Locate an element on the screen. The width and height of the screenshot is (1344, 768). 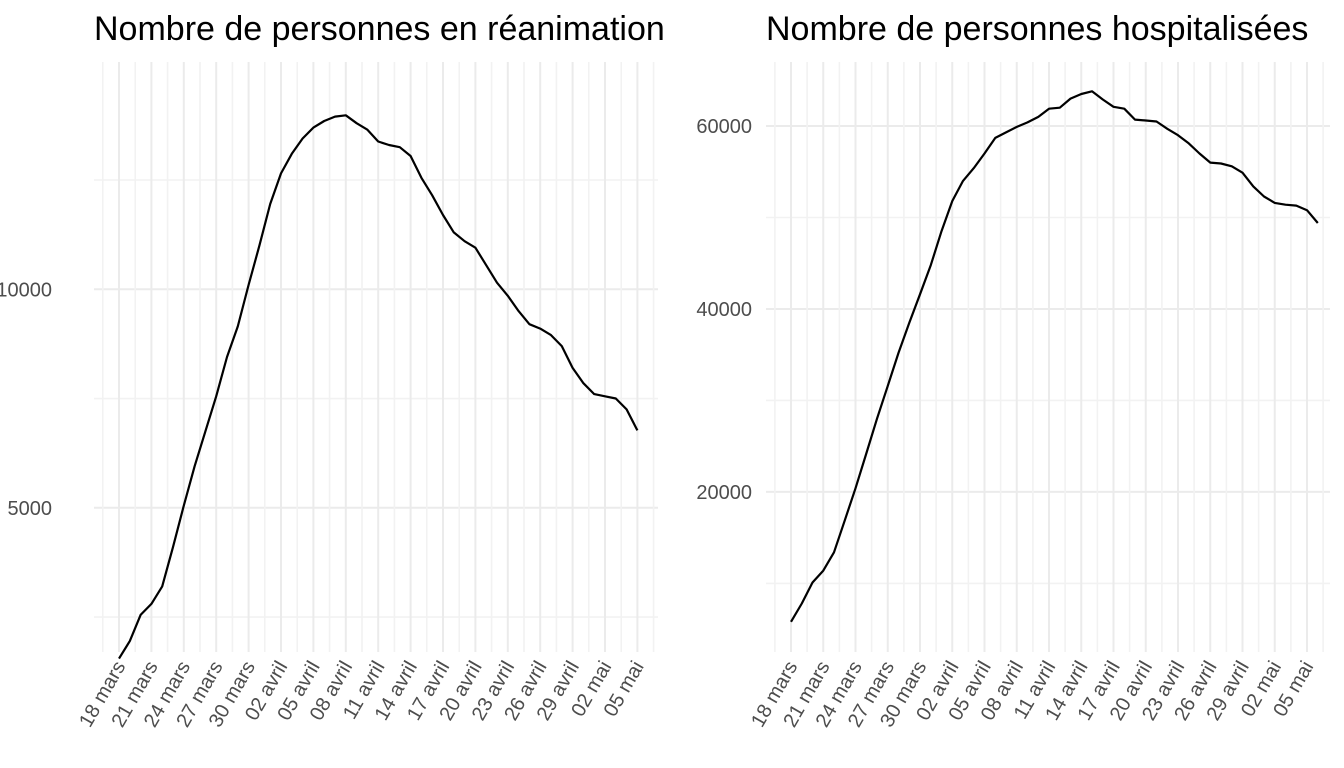
y-tick-label: 5000 is located at coordinates (30, 509).